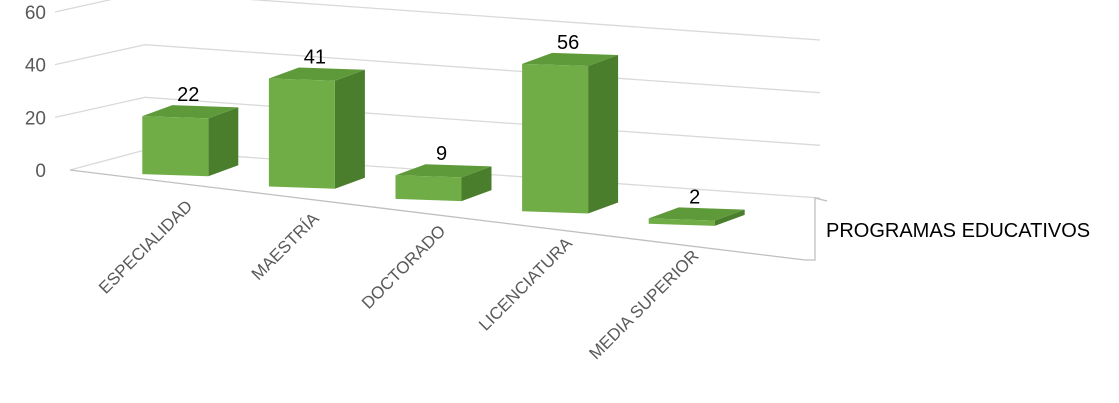  I want to click on x-category-label: DOCTORADO, so click(403, 266).